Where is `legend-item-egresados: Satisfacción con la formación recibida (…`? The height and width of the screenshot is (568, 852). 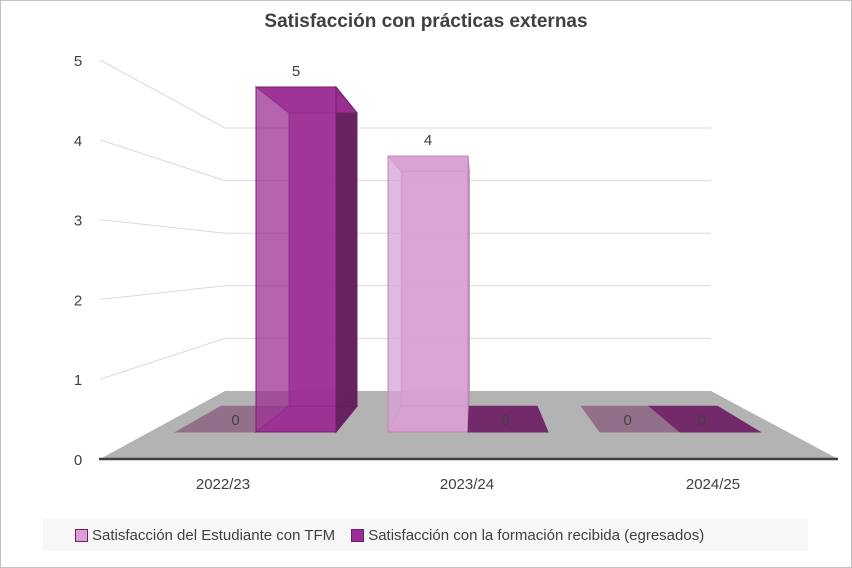
legend-item-egresados: Satisfacción con la formación recibida (… is located at coordinates (527, 535).